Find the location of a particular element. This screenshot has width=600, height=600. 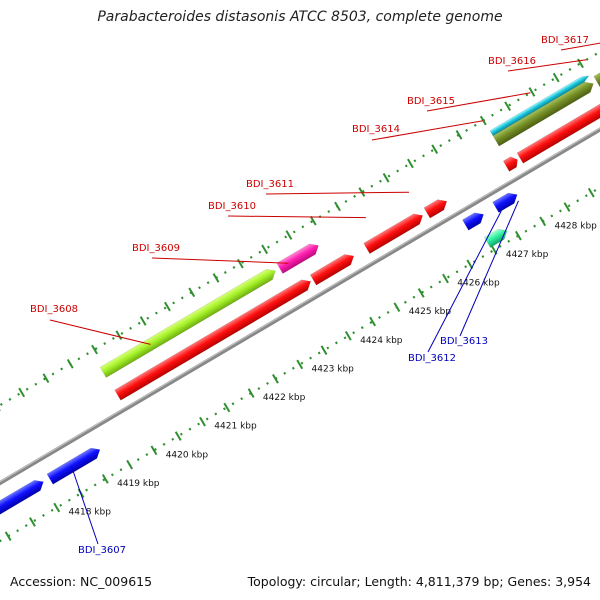

gene-label: BDI_3617 is located at coordinates (565, 40).